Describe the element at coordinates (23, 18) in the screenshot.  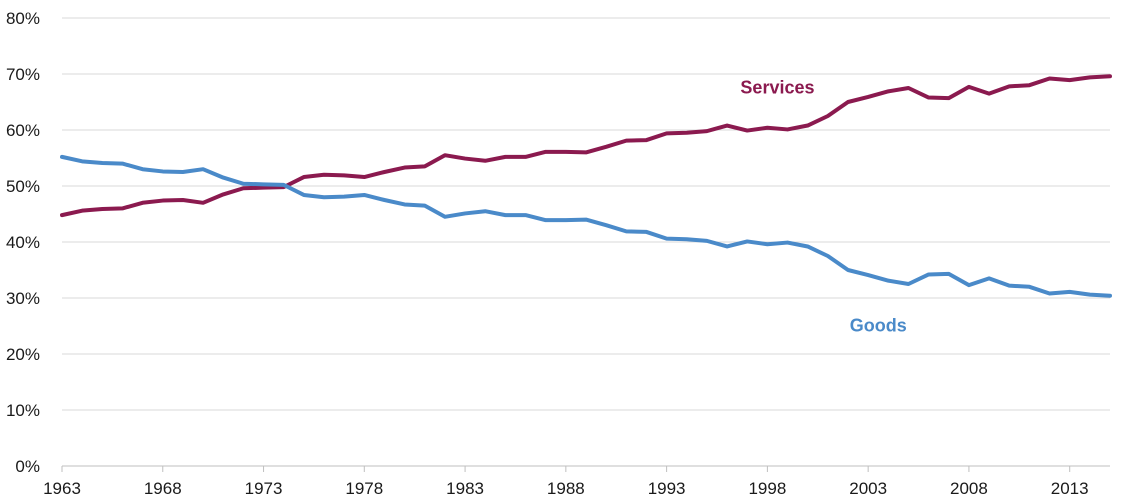
I see `y-tick-label: 80%` at that location.